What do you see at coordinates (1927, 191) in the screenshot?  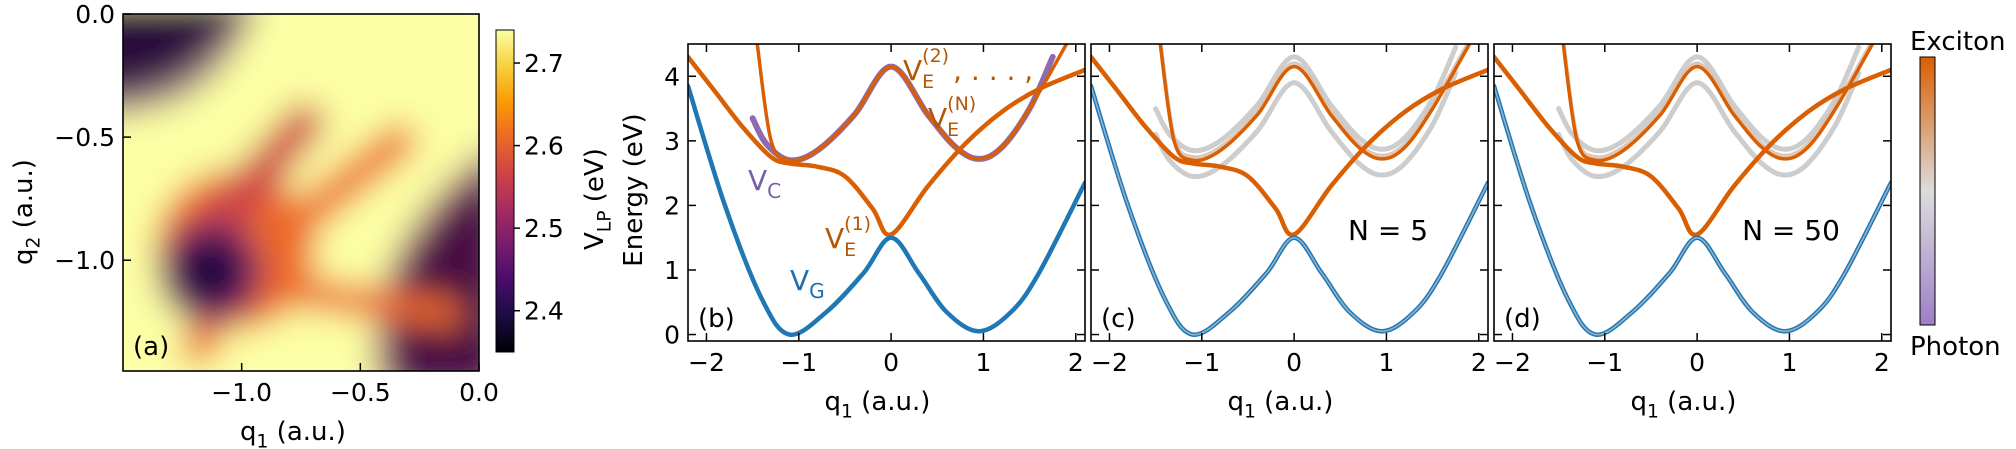 I see `legend-gradient-bar` at bounding box center [1927, 191].